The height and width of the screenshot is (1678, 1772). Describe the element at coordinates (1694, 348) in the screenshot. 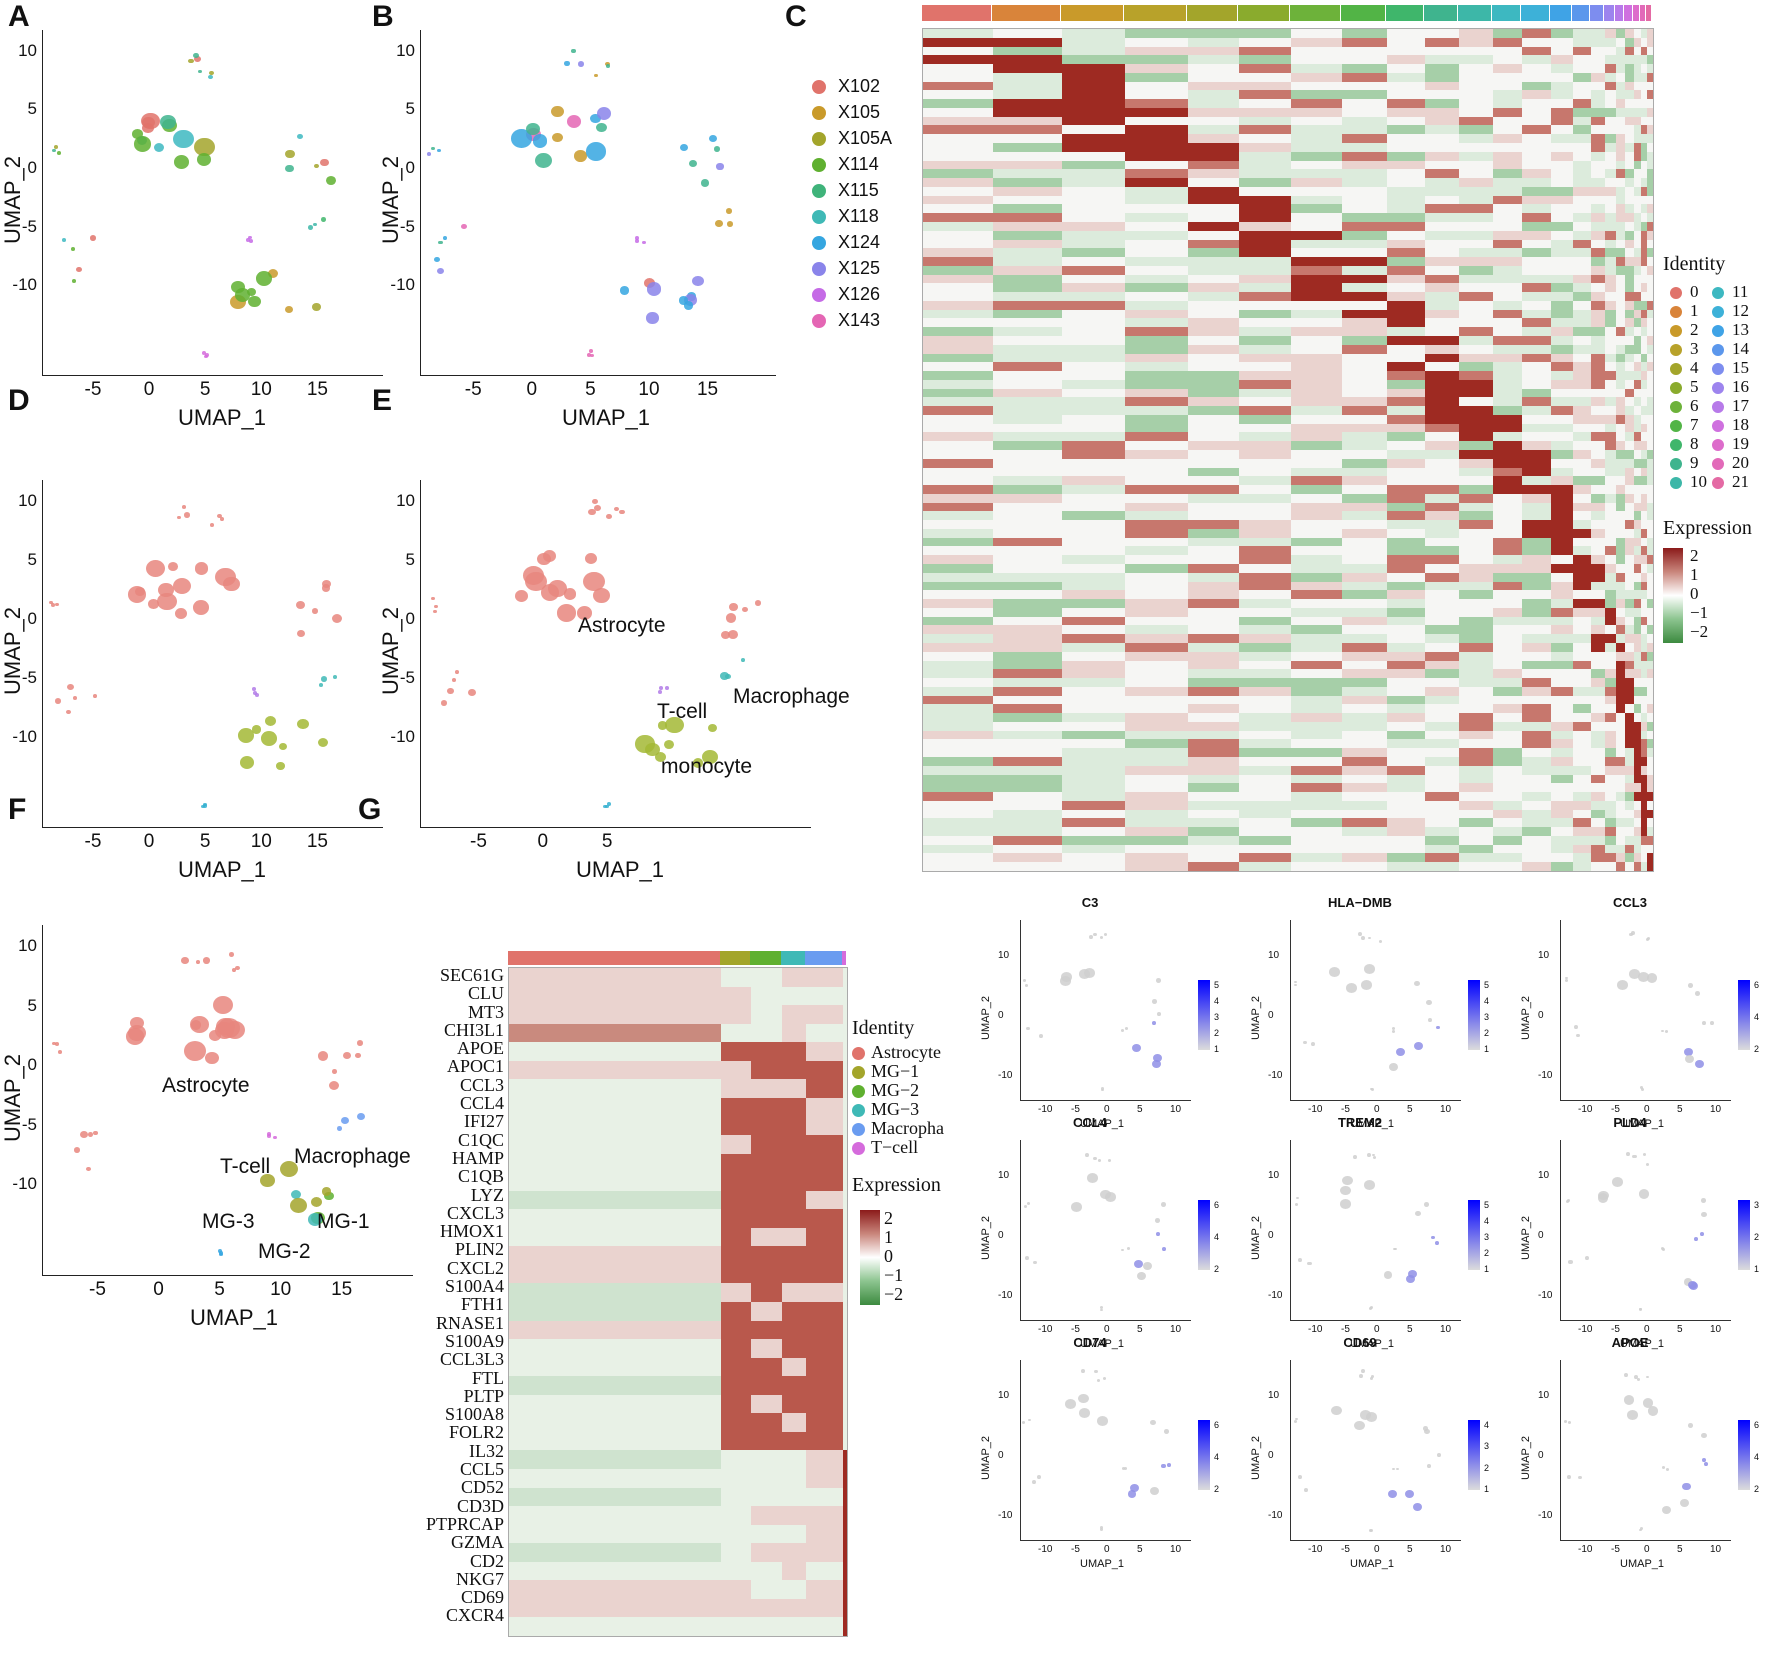

I see `legend-label: 3` at that location.